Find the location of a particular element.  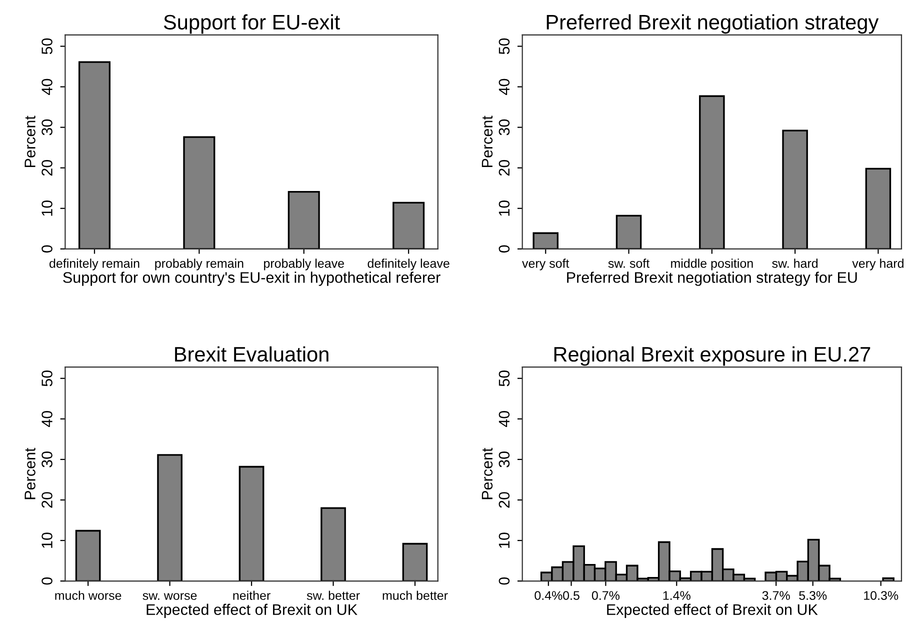

x-tick-label: very hard is located at coordinates (878, 264).